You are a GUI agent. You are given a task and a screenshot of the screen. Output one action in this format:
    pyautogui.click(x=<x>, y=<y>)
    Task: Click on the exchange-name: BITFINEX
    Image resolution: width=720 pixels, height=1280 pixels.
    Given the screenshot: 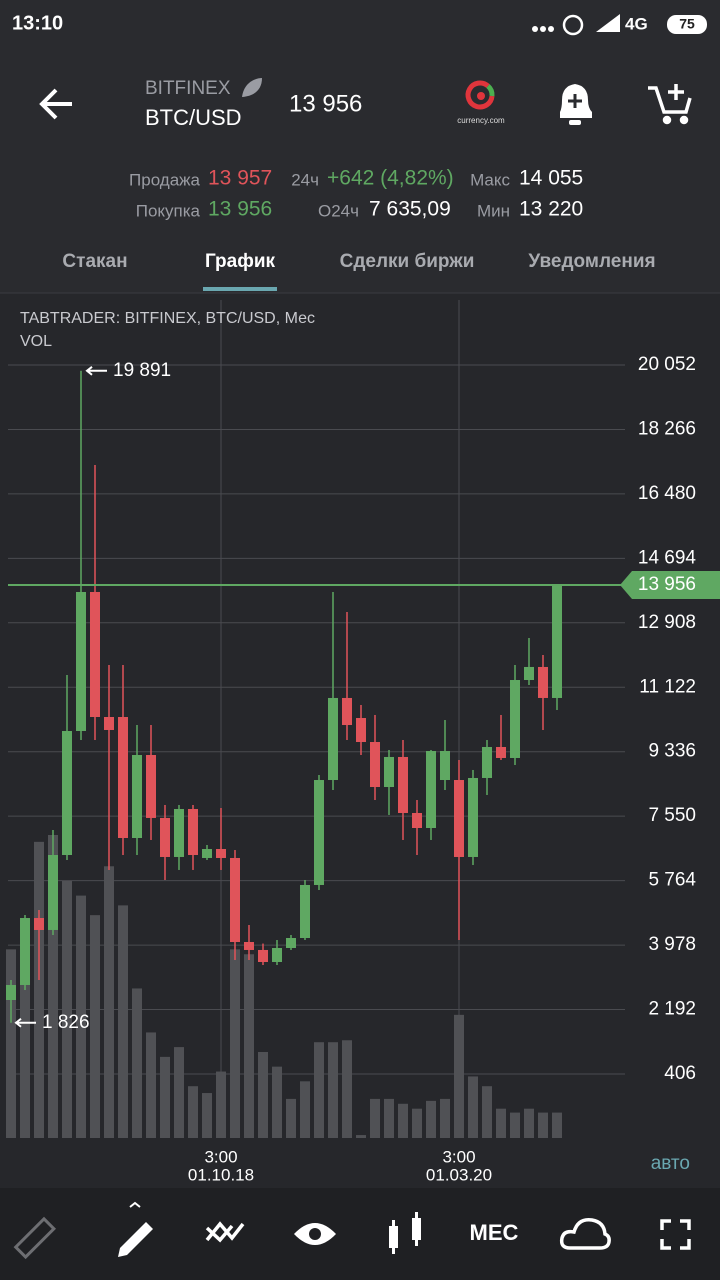 What is the action you would take?
    pyautogui.click(x=188, y=88)
    